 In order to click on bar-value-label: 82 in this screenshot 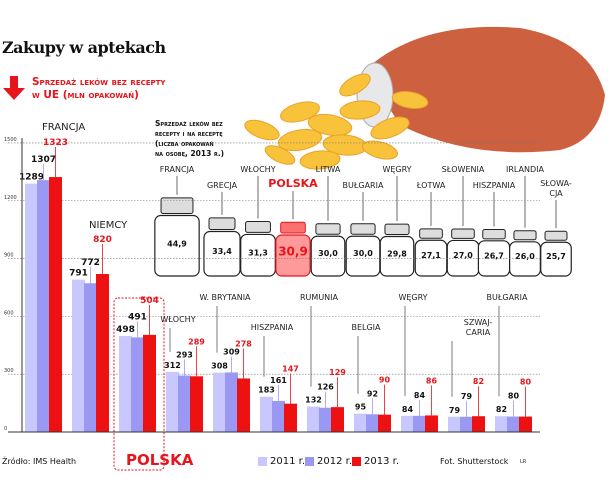, I will do `click(501, 409)`.